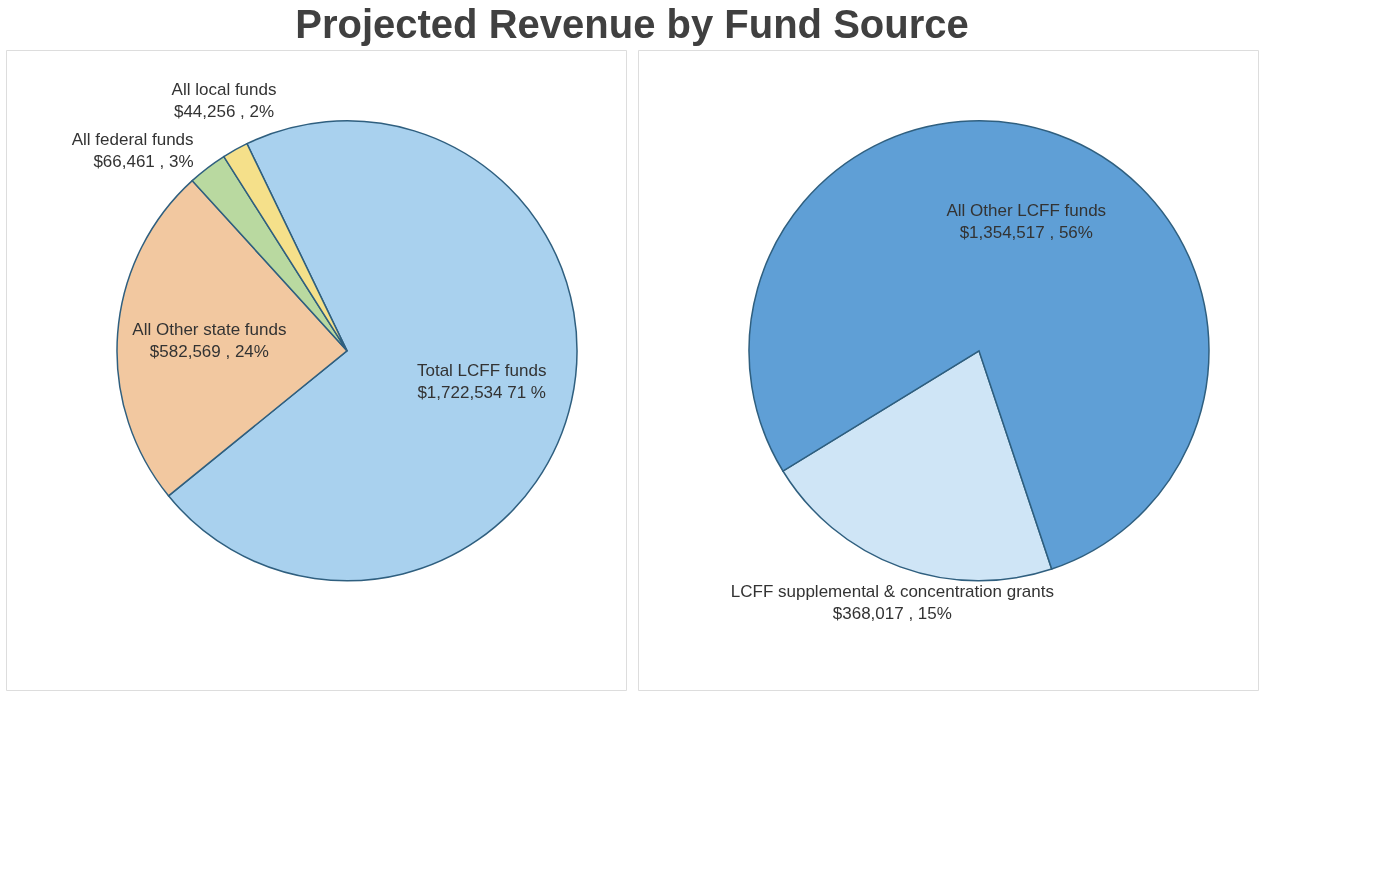  Describe the element at coordinates (224, 89) in the screenshot. I see `slice-label: All local funds` at that location.